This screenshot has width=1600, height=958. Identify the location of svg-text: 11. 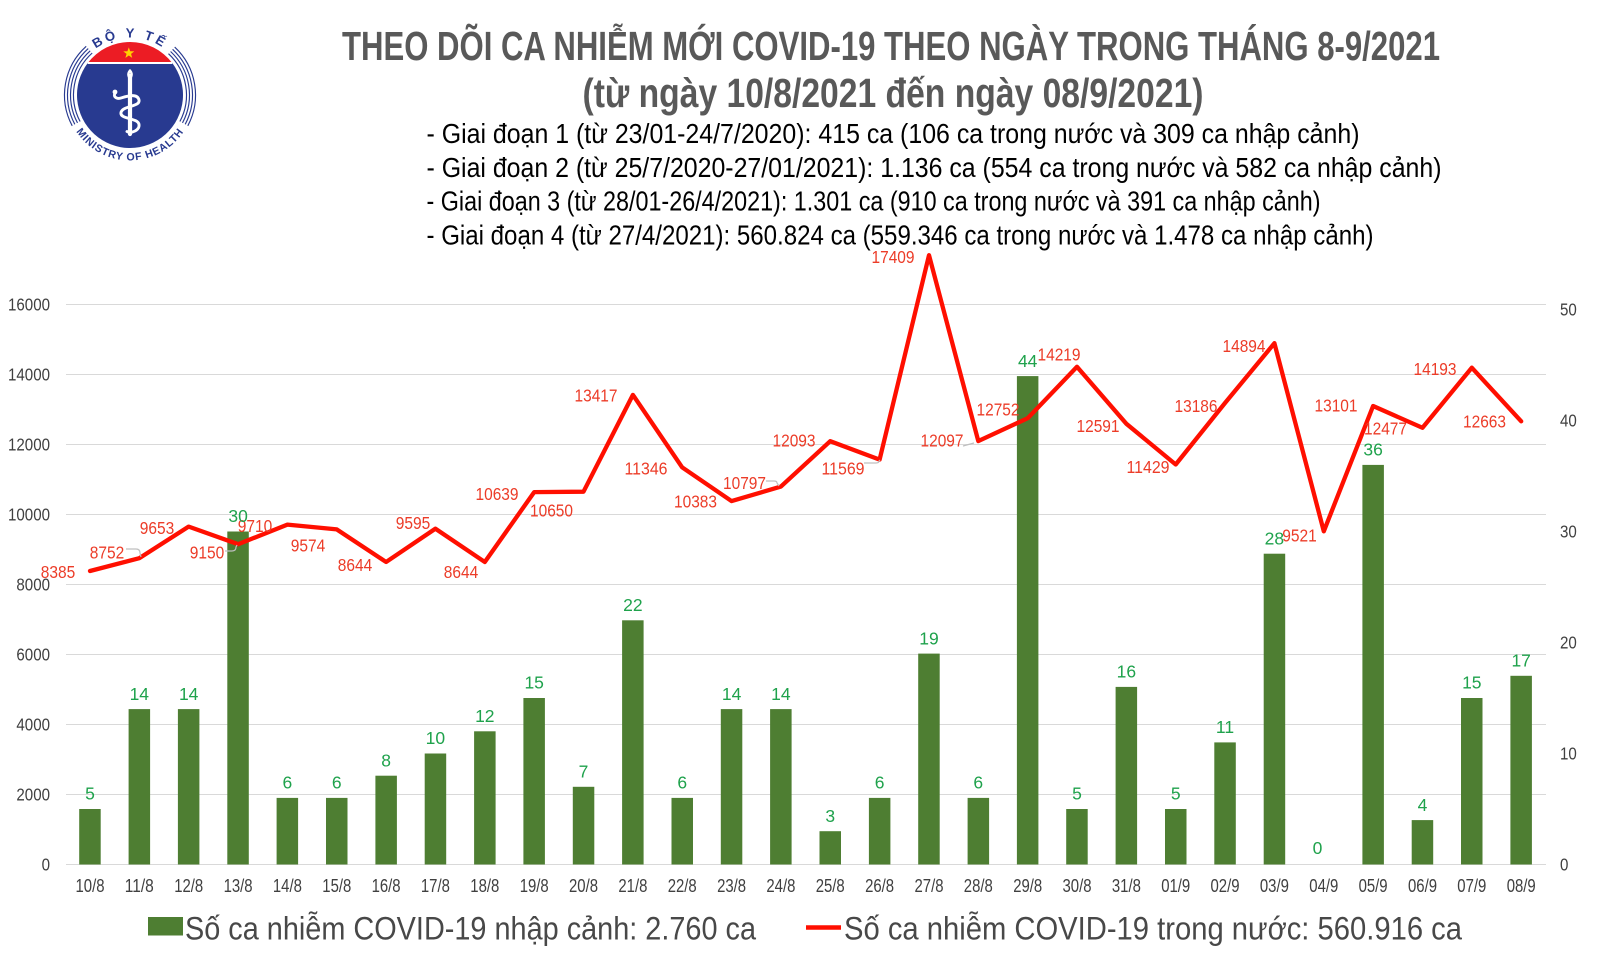
(1225, 727).